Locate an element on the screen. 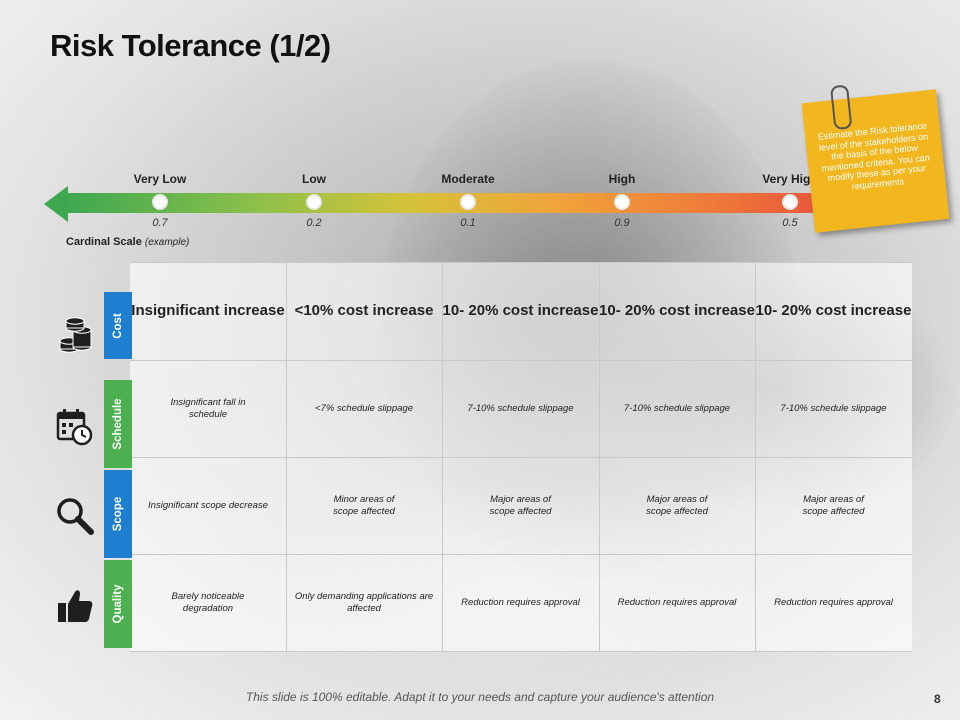 The width and height of the screenshot is (960, 720). scale-level-high: High is located at coordinates (622, 179).